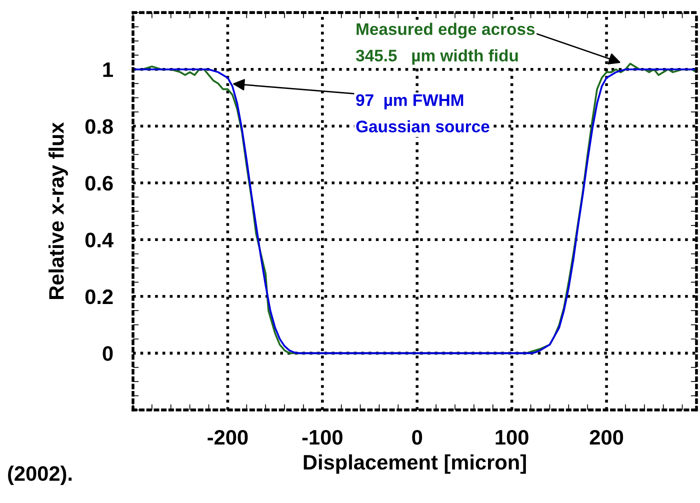 The width and height of the screenshot is (700, 503). Describe the element at coordinates (445, 43) in the screenshot. I see `annotation: Measured edge across 345.5 µm width fidu` at that location.